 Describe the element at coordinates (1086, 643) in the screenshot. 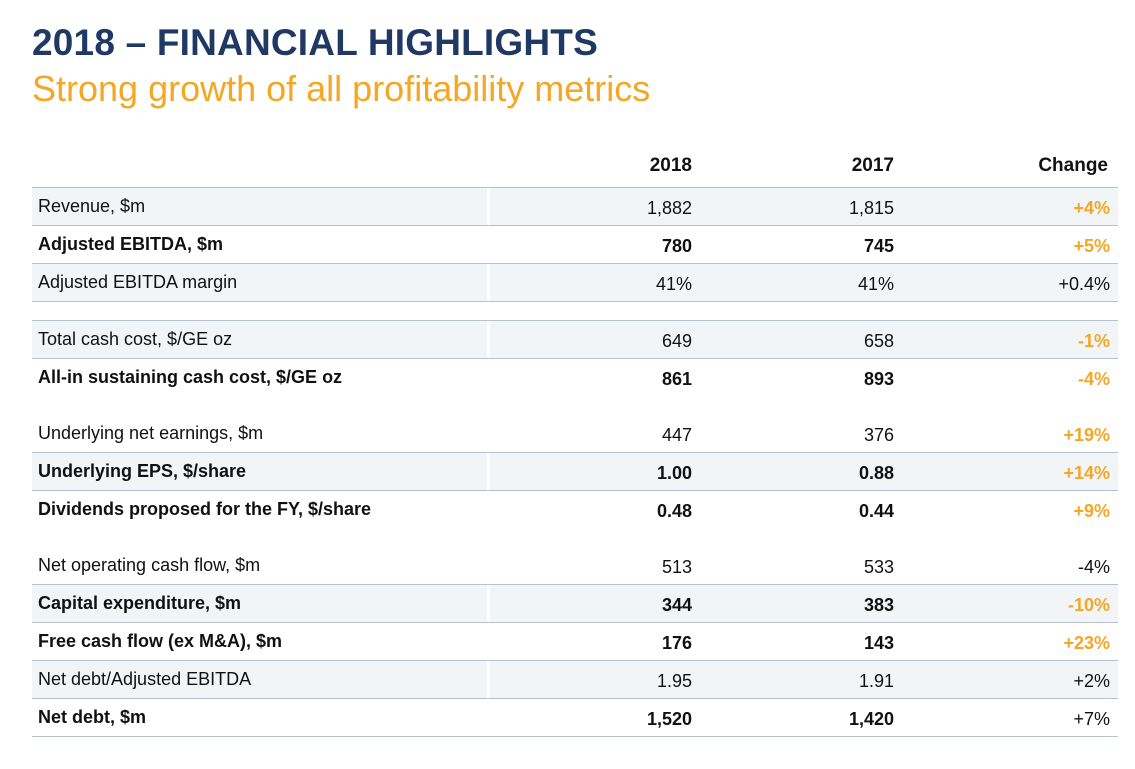

I see `value-change: +23%` at that location.